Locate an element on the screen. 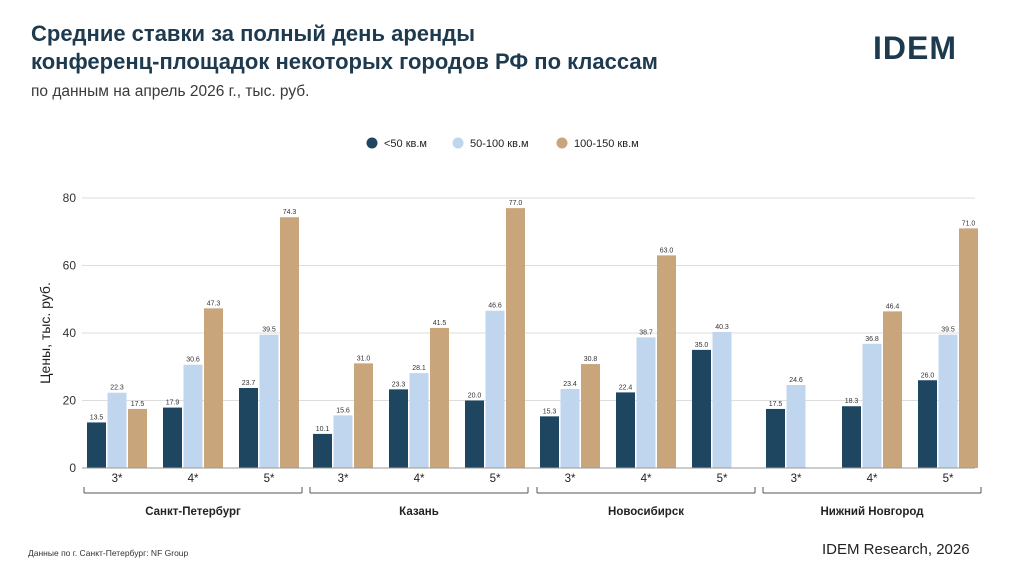 This screenshot has height=576, width=1024. y-tick-label: 80 is located at coordinates (70, 198).